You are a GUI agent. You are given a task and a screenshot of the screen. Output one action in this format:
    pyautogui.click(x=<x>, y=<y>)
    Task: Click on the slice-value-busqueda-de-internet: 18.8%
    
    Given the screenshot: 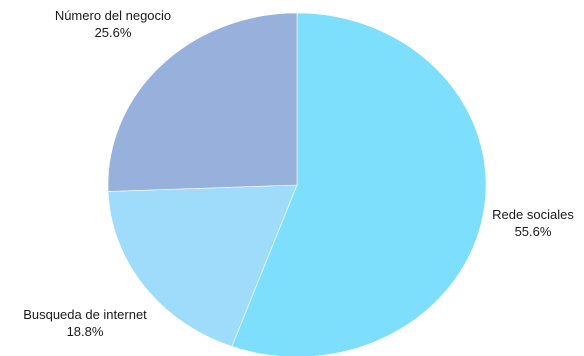 What is the action you would take?
    pyautogui.click(x=85, y=331)
    